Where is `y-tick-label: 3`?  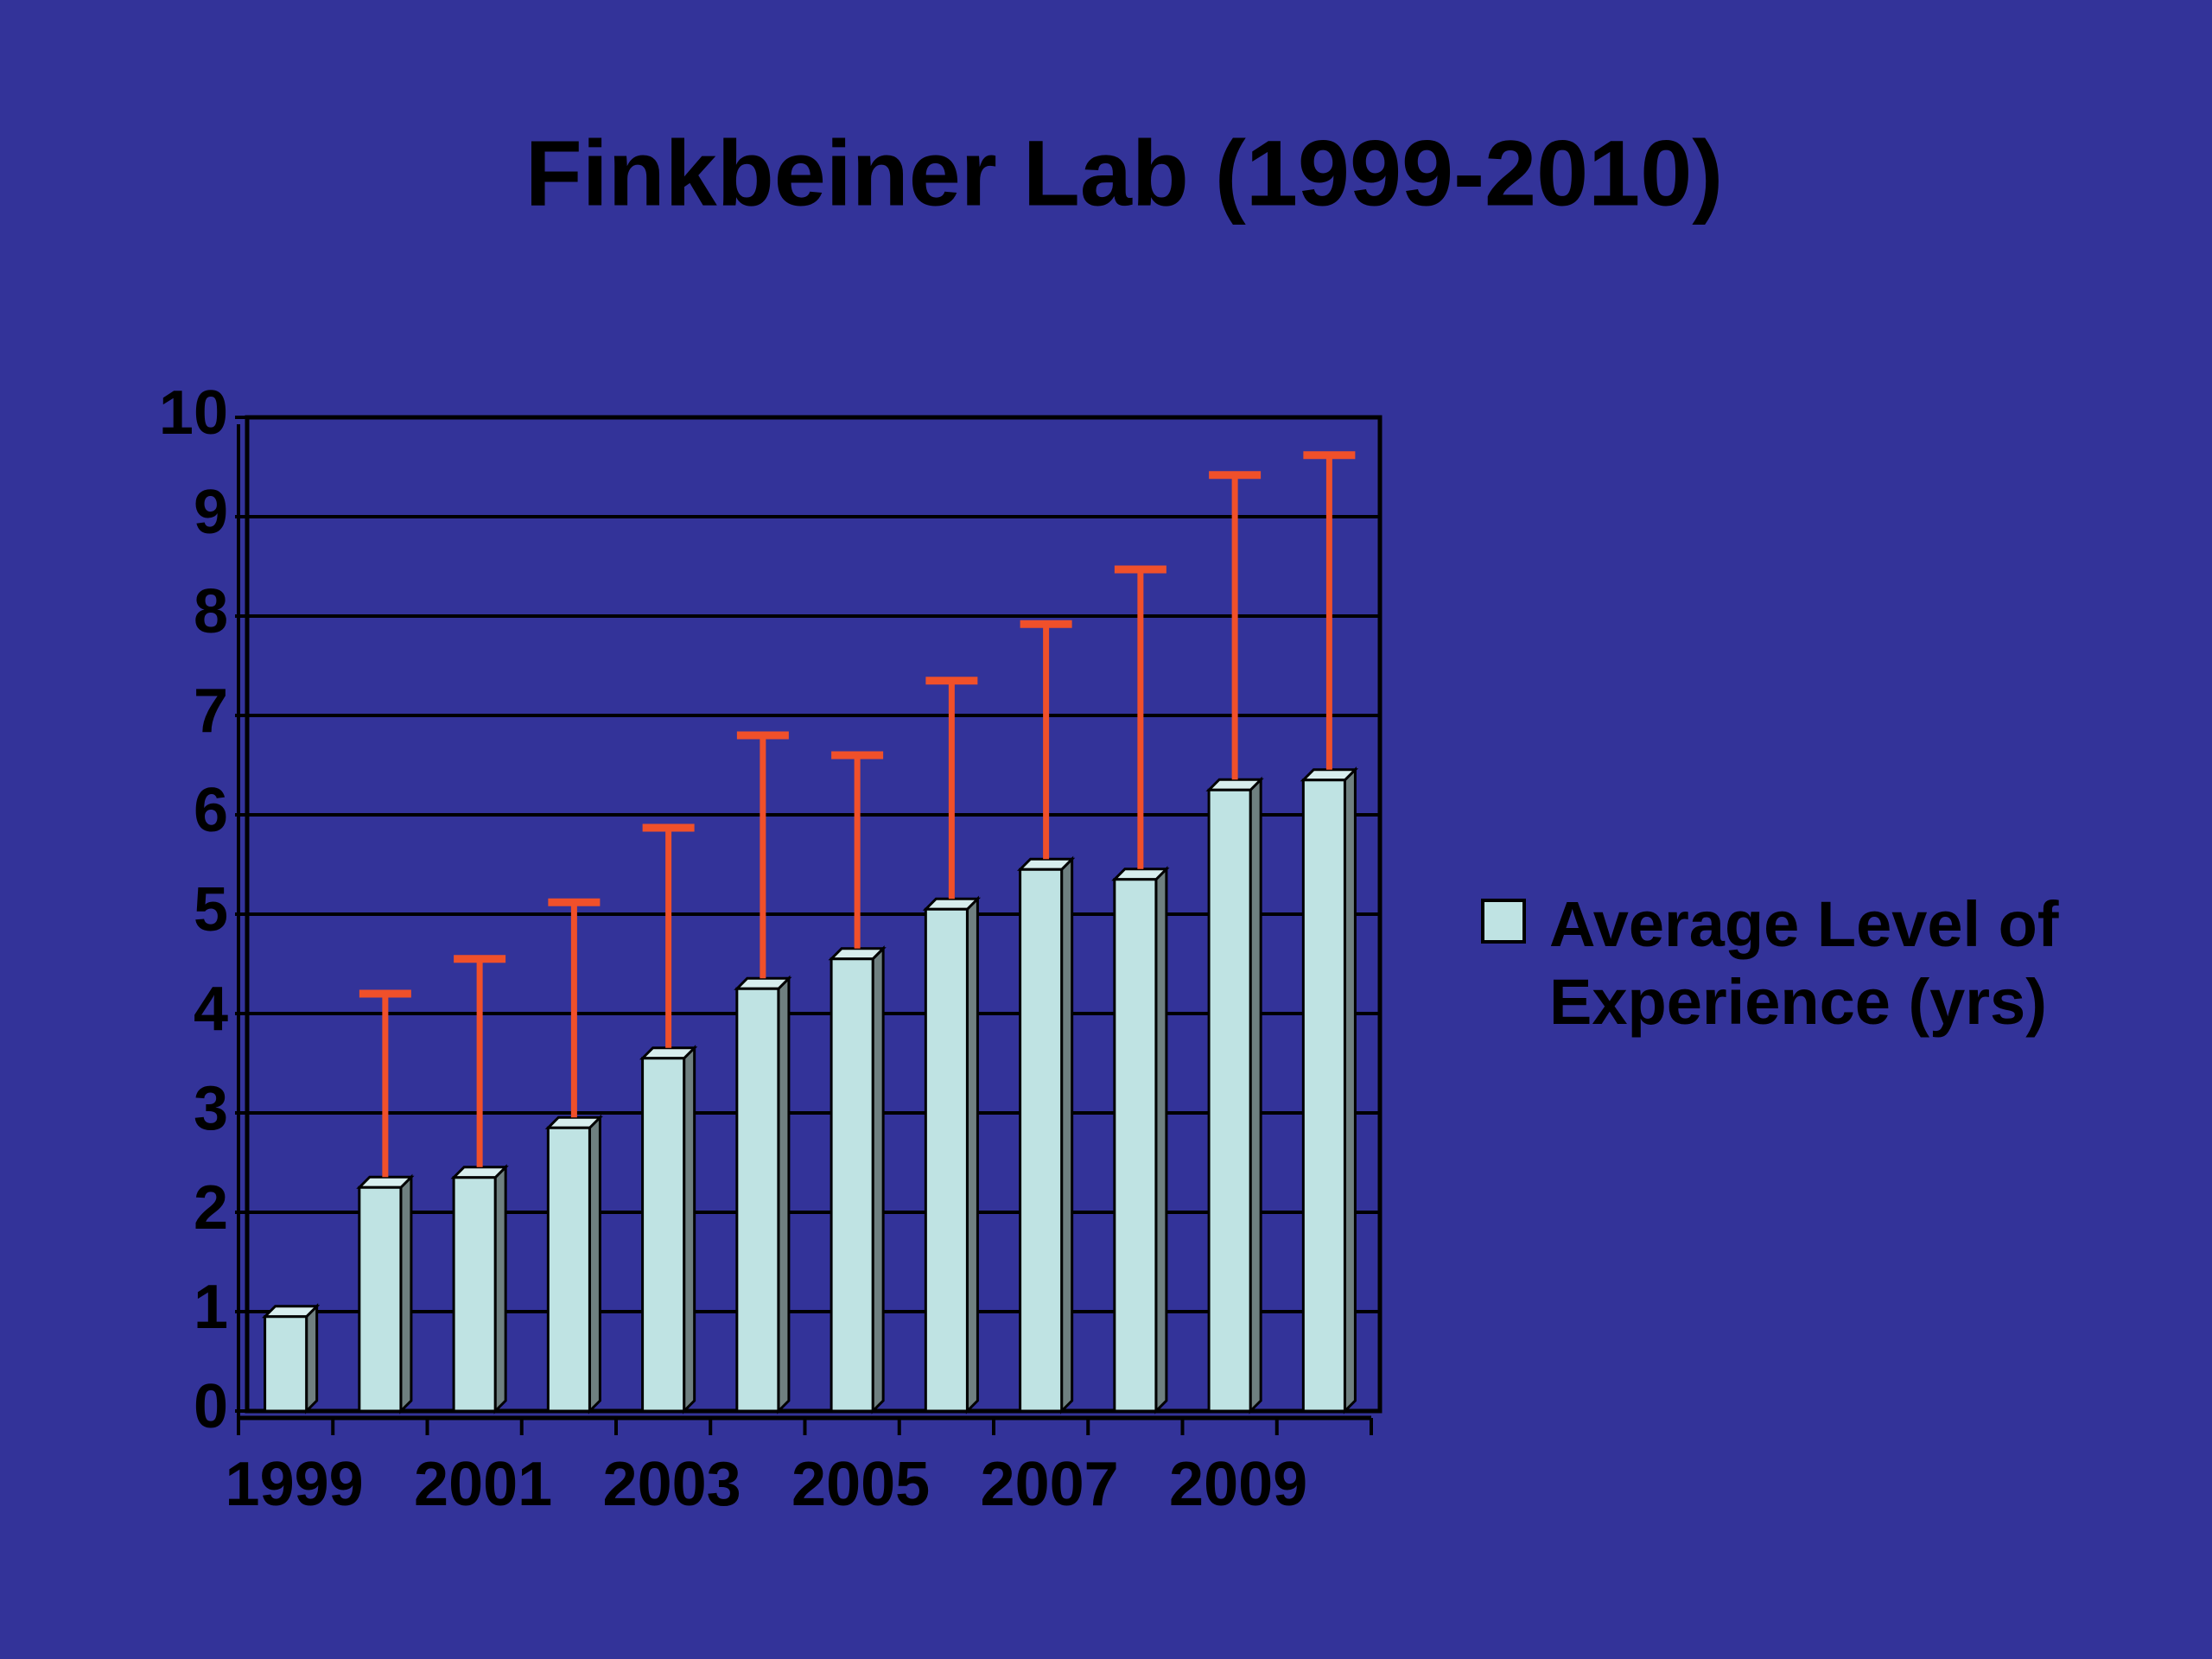 y-tick-label: 3 is located at coordinates (211, 1108).